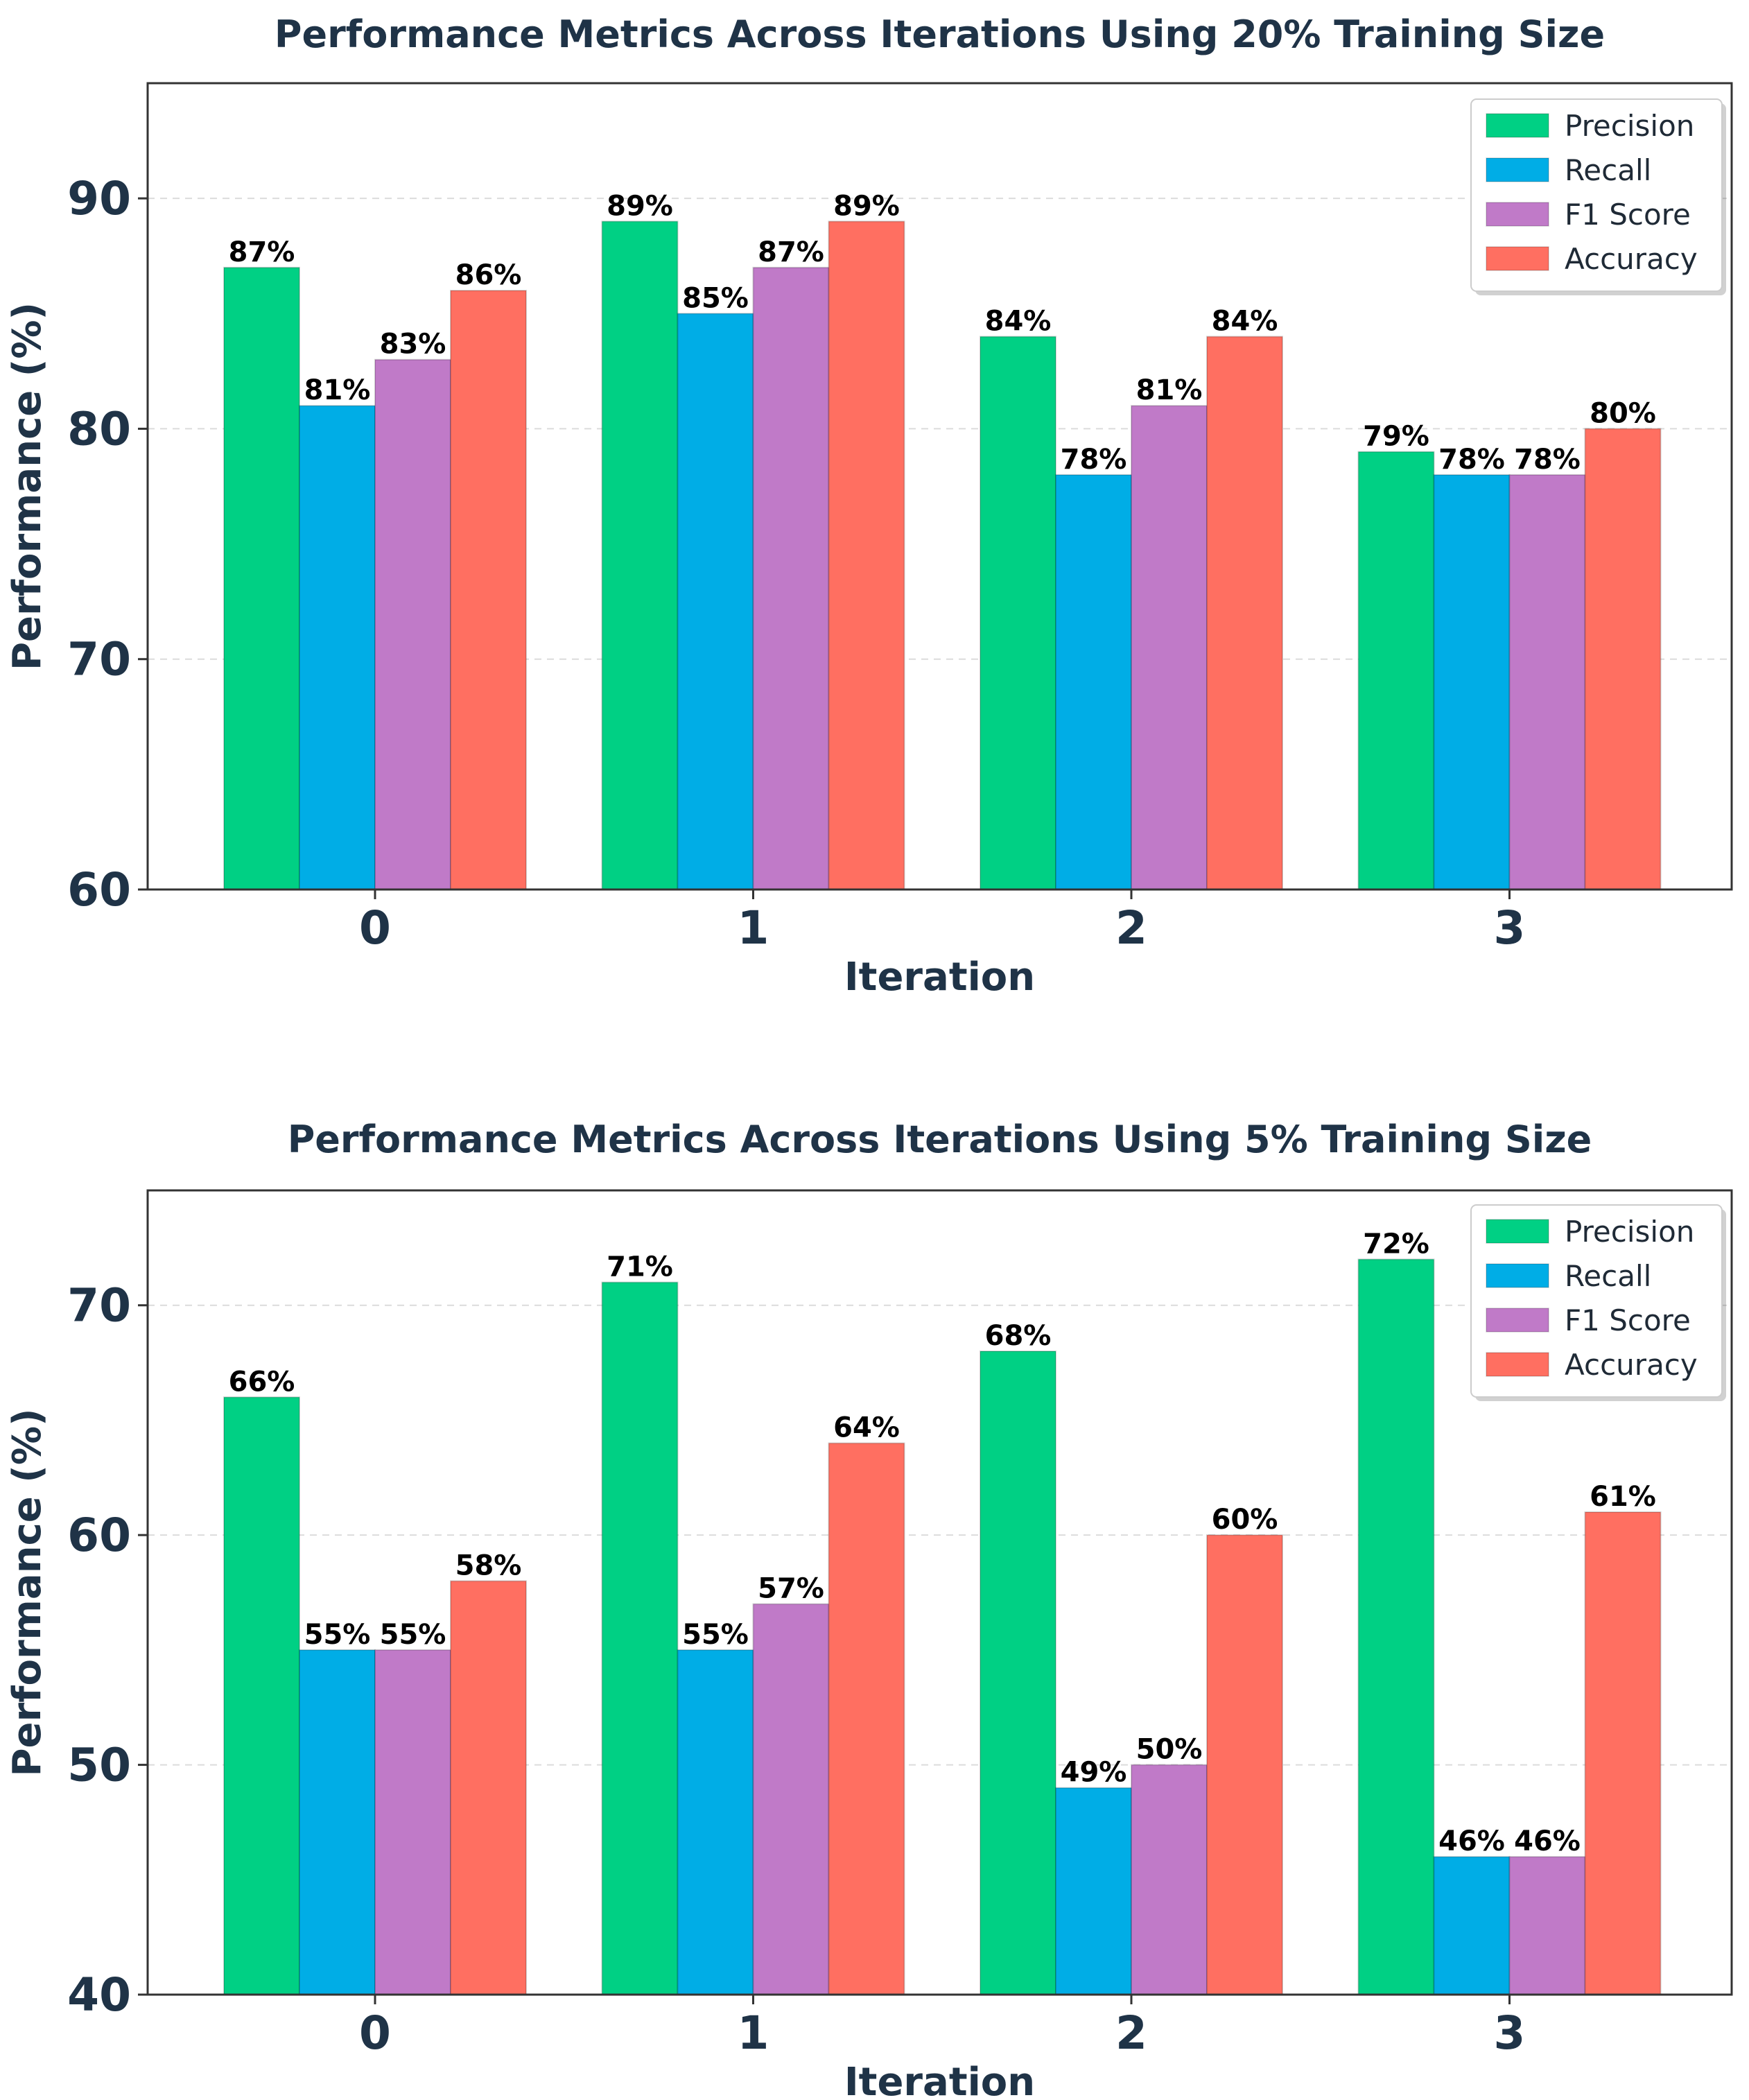  What do you see at coordinates (640, 206) in the screenshot?
I see `data-label-precision-iter-1: 89%` at bounding box center [640, 206].